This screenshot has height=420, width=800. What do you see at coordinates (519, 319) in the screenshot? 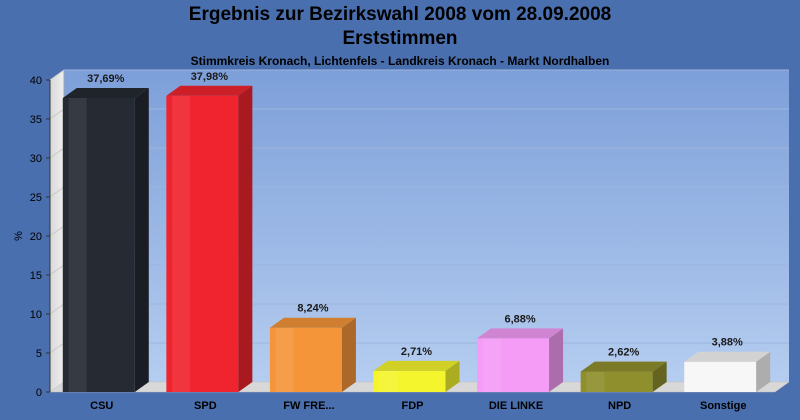
I see `bar-value-label: 6,88%` at bounding box center [519, 319].